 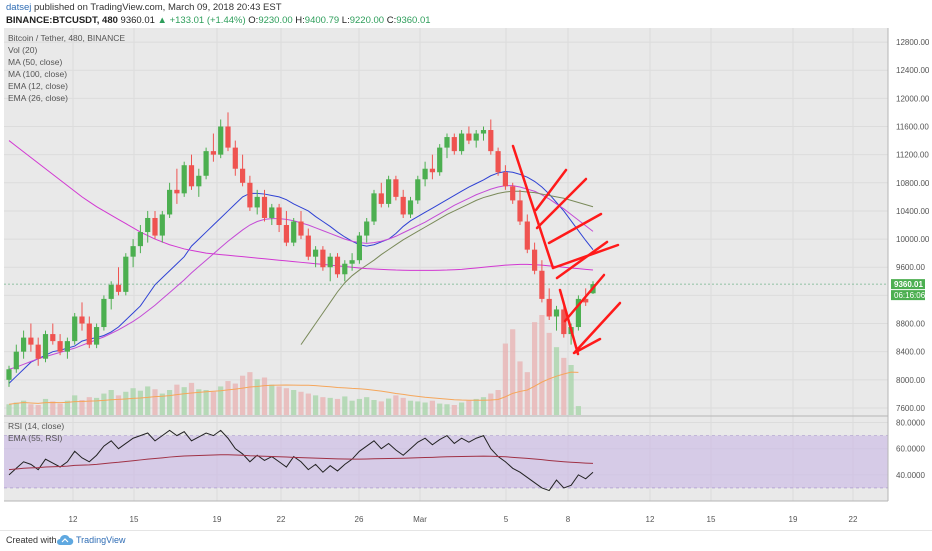 I want to click on legend-rsi: RSI (14, close), so click(x=36, y=426).